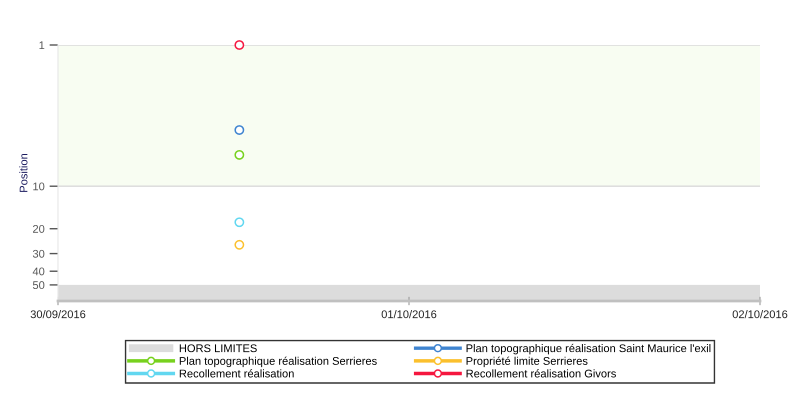 This screenshot has height=400, width=800. Describe the element at coordinates (38, 254) in the screenshot. I see `y-tick-label: 30` at that location.